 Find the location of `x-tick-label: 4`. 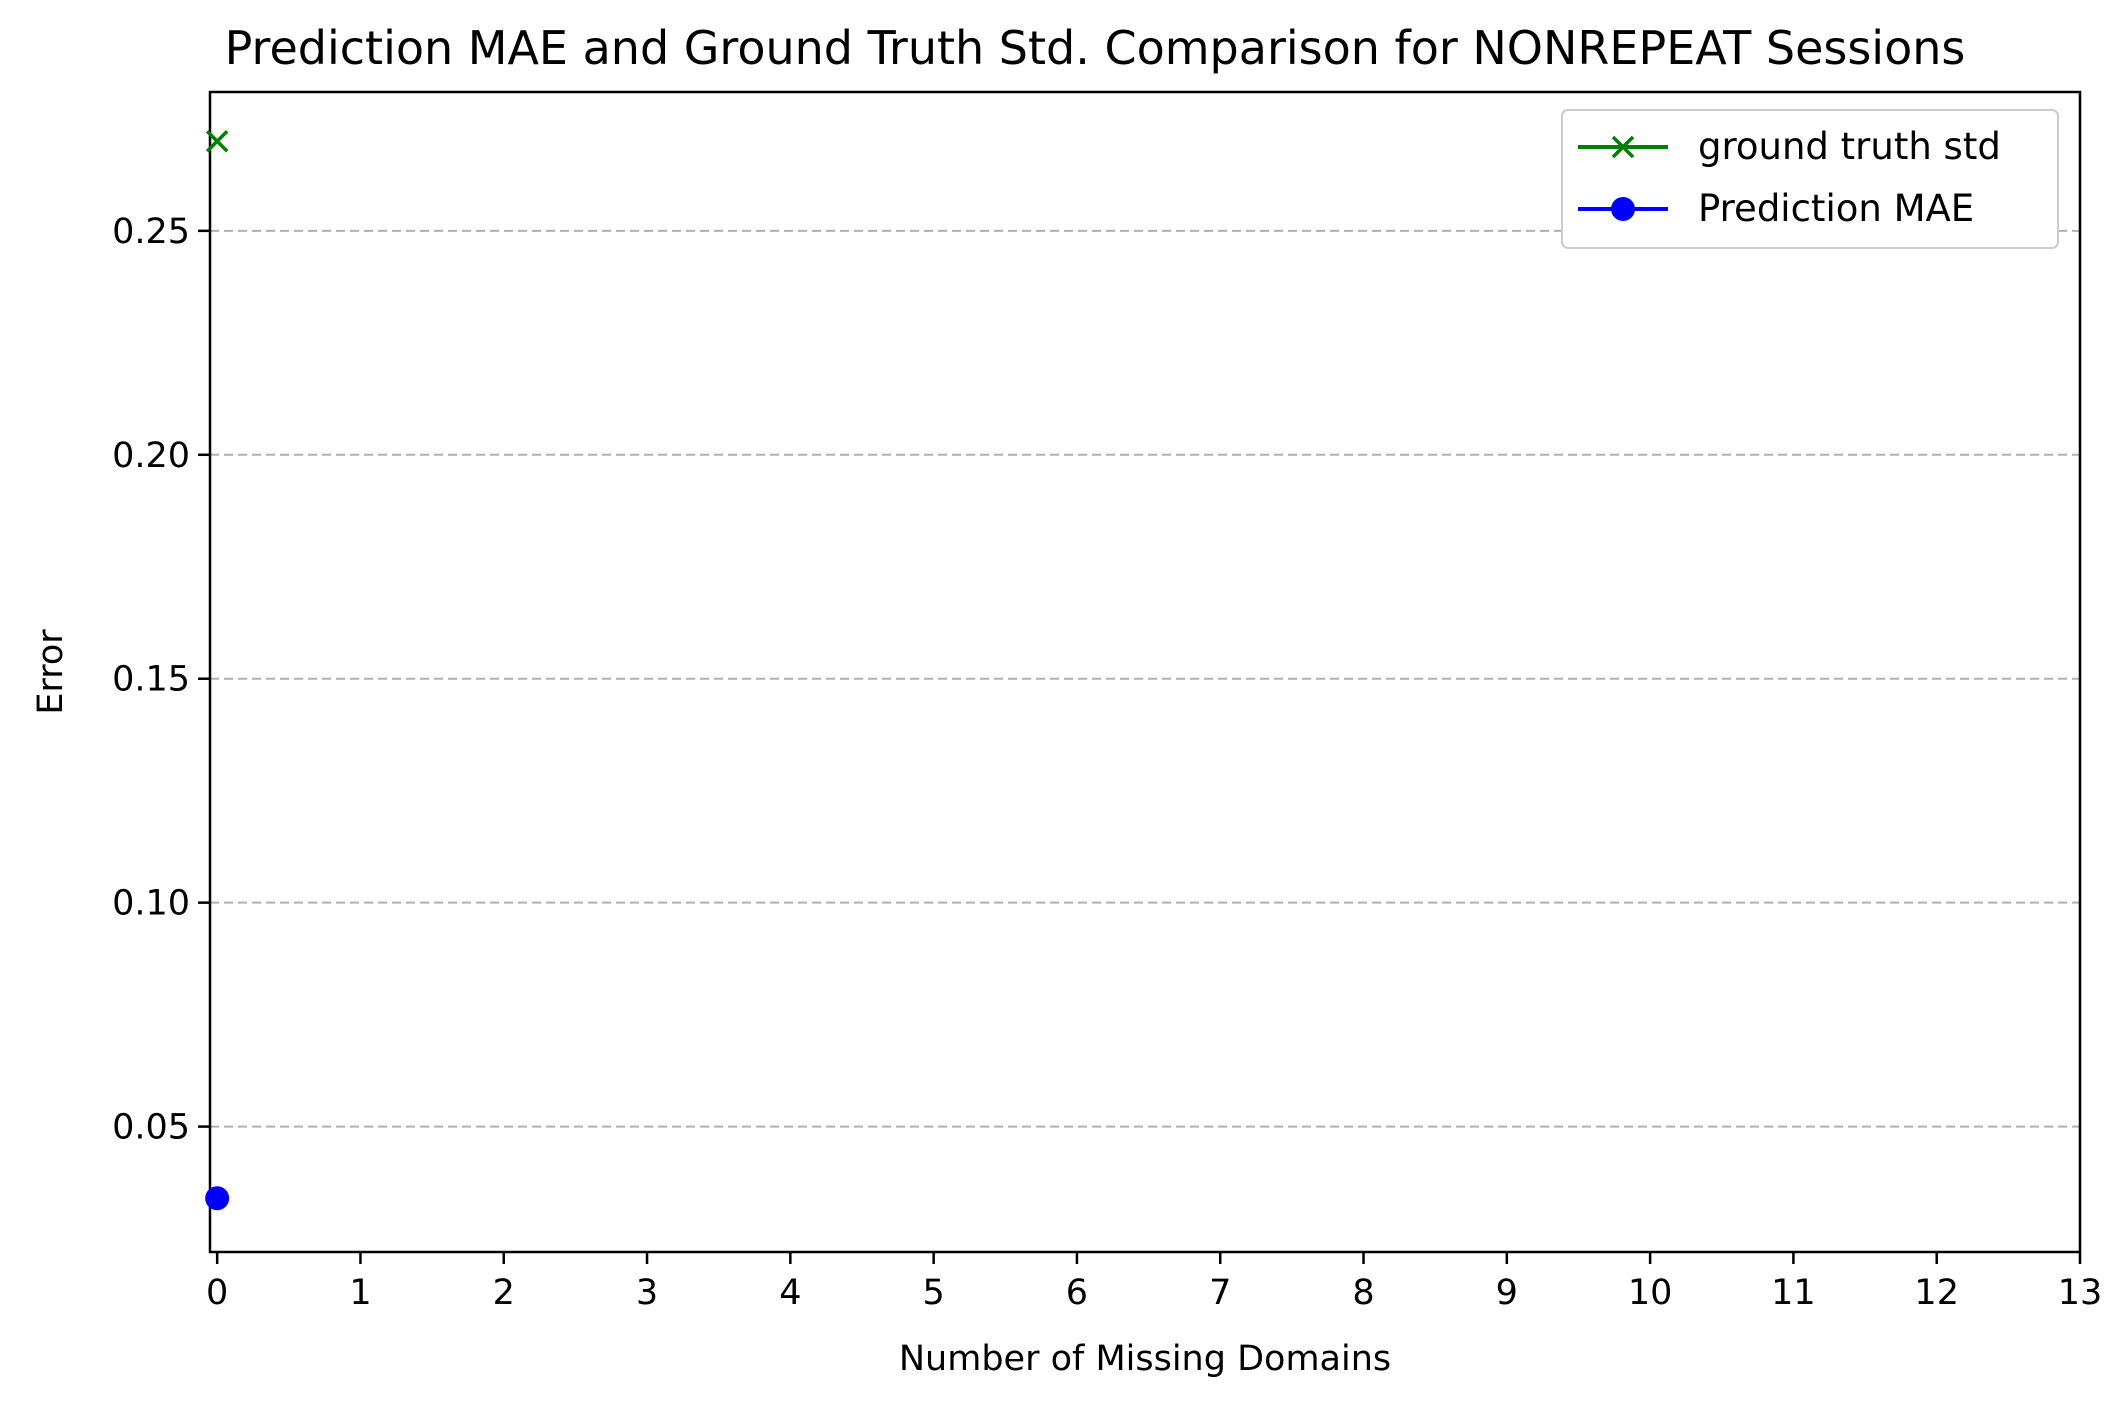

x-tick-label: 4 is located at coordinates (790, 1293).